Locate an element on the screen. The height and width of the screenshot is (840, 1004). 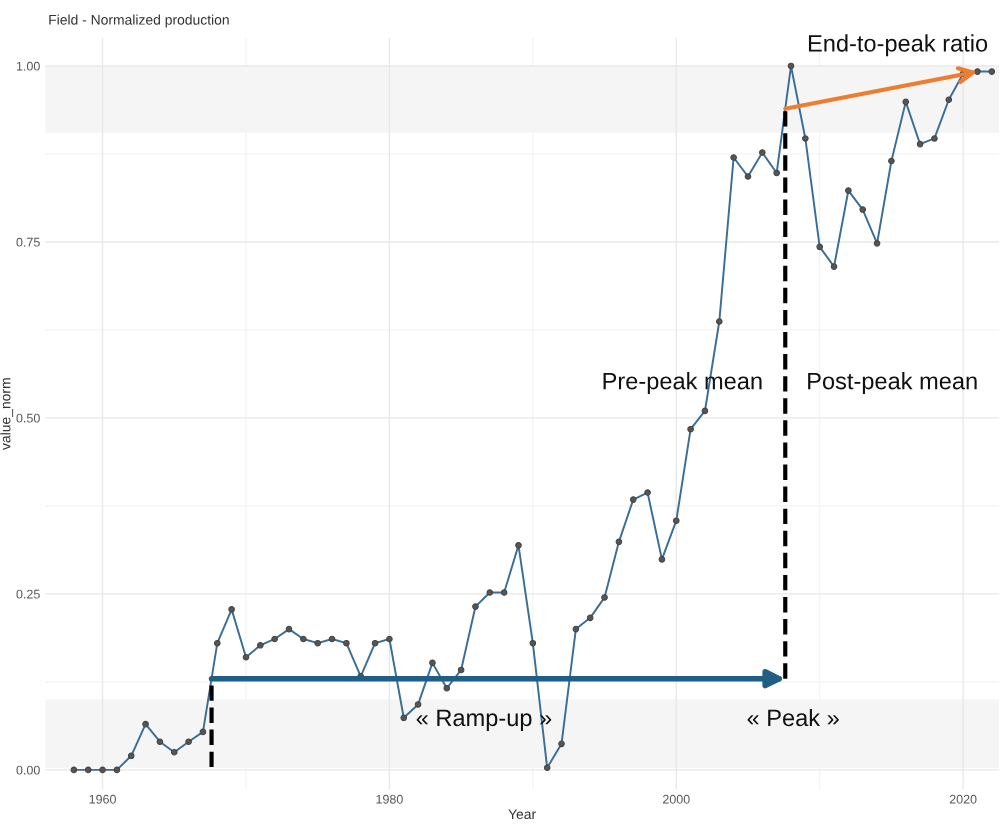
y-tick-label: 0.50 is located at coordinates (28, 418).